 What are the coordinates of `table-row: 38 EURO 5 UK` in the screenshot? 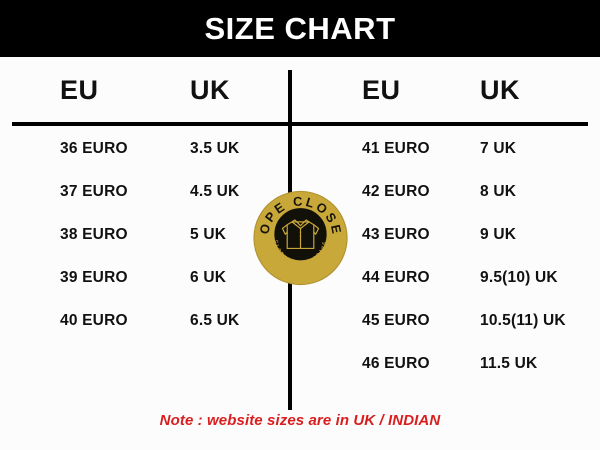 It's located at (172, 247).